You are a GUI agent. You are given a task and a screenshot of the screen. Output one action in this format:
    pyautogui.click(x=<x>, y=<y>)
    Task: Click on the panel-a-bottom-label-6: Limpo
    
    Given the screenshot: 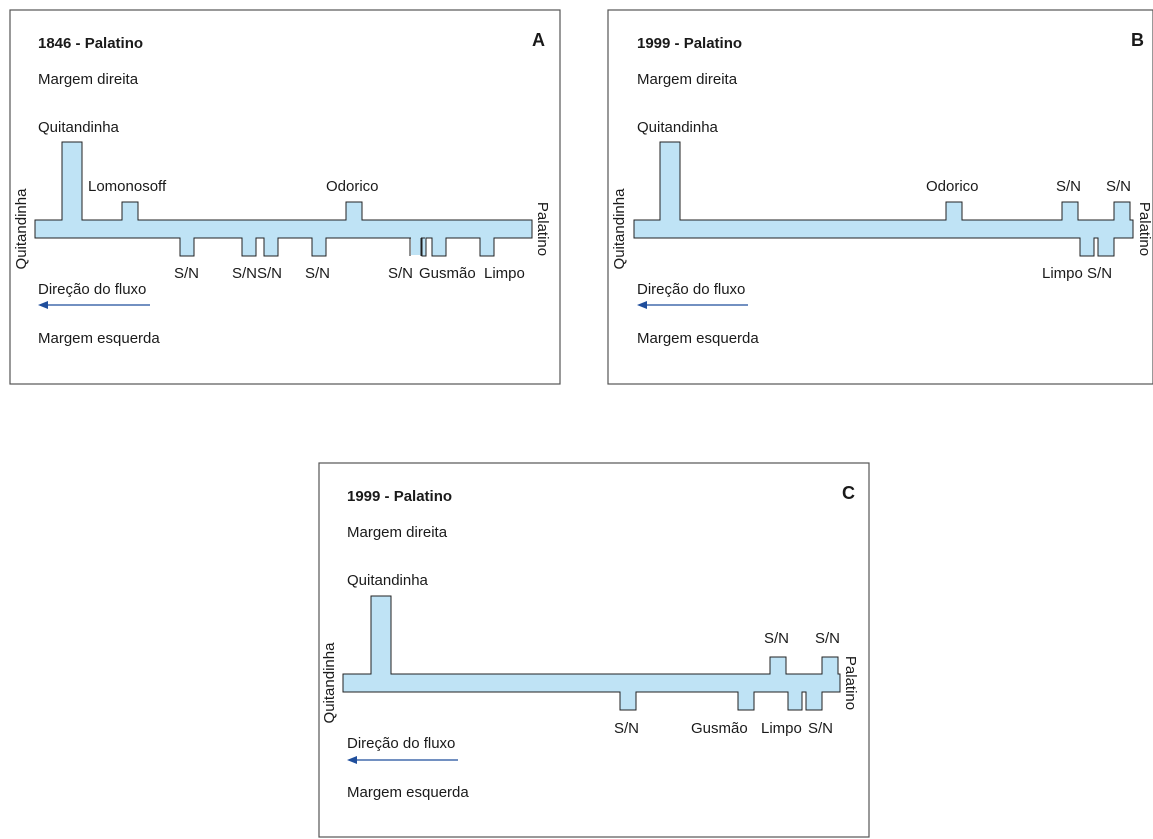 What is the action you would take?
    pyautogui.click(x=504, y=273)
    